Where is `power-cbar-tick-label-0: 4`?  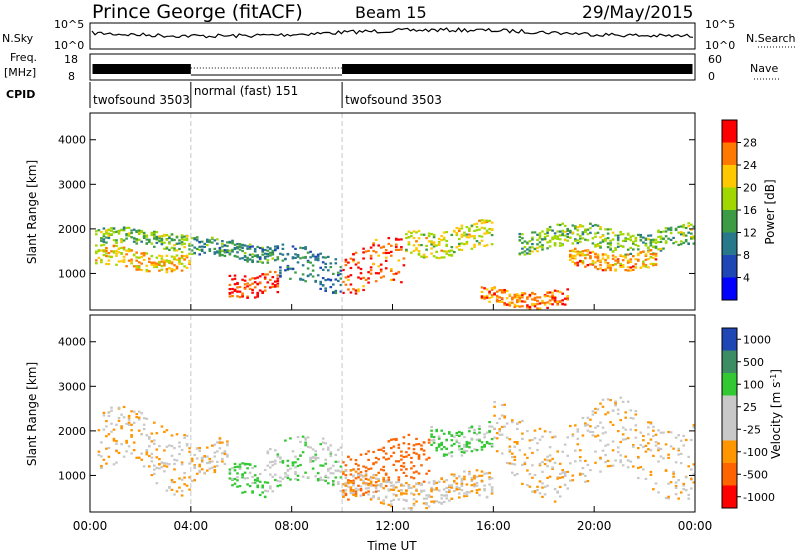 power-cbar-tick-label-0: 4 is located at coordinates (746, 278).